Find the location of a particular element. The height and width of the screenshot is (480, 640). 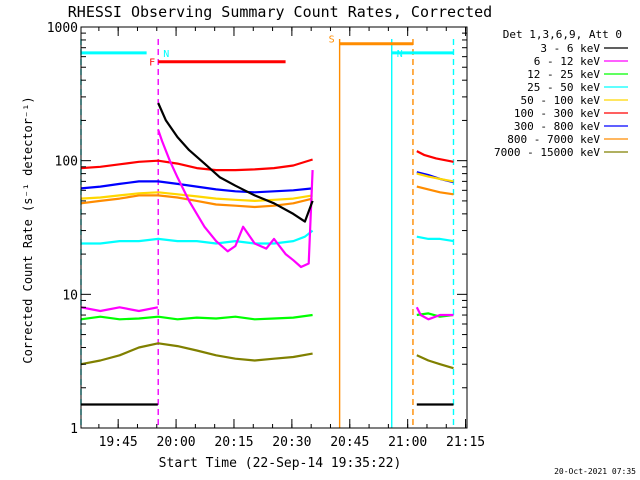

legend-label: 12 - 25 keV is located at coordinates (563, 74).